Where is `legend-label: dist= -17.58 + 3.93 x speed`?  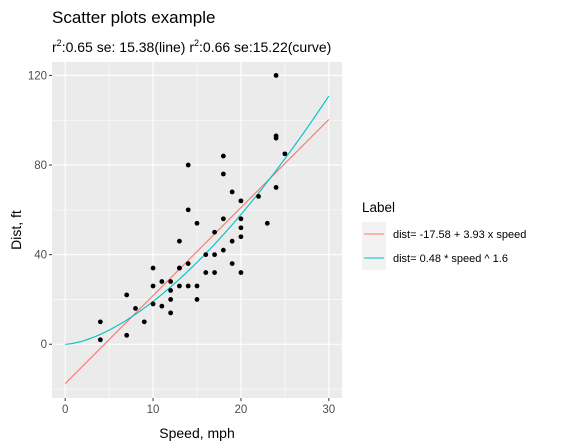
legend-label: dist= -17.58 + 3.93 x speed is located at coordinates (459, 235).